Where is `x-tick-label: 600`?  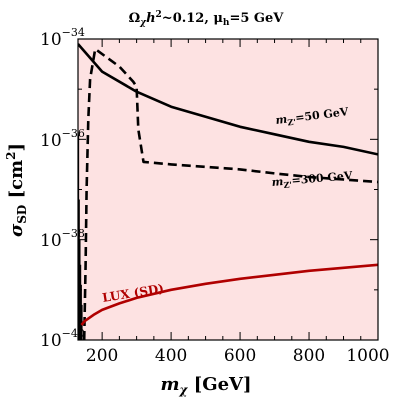
x-tick-label: 600 is located at coordinates (240, 356).